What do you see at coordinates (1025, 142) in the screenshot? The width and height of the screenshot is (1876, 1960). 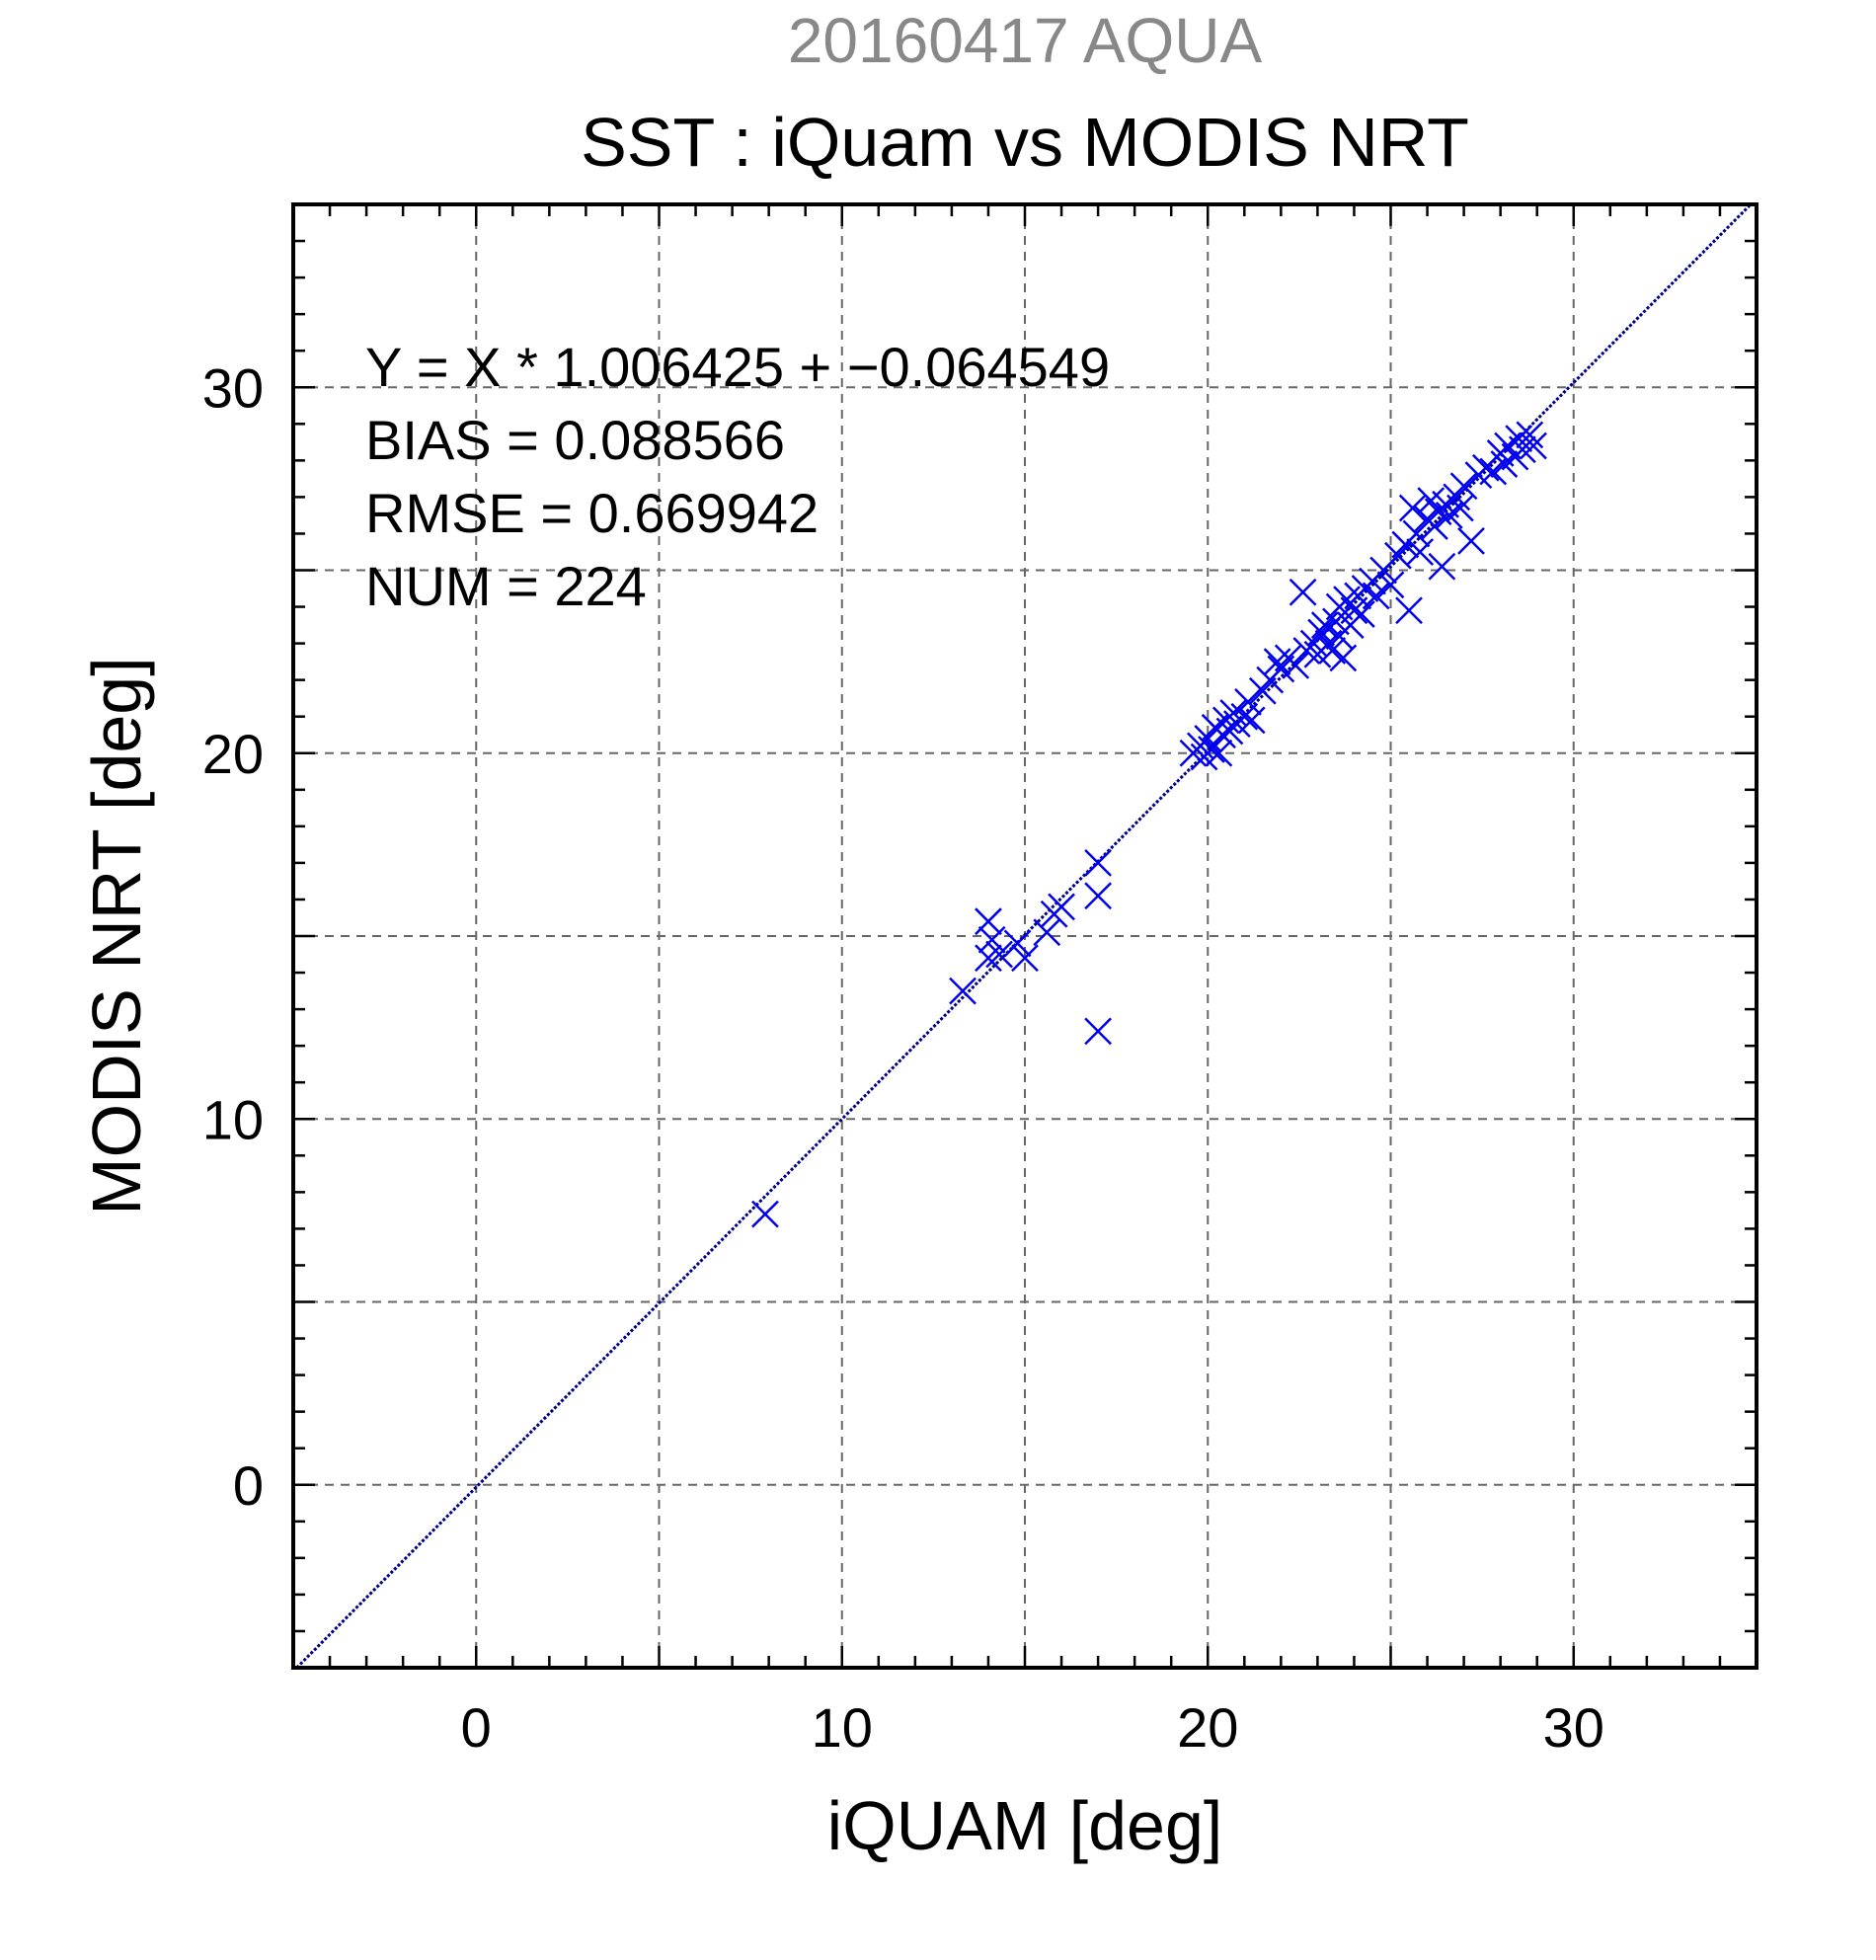 I see `chart-title: SST : iQuam vs MODIS NRT` at bounding box center [1025, 142].